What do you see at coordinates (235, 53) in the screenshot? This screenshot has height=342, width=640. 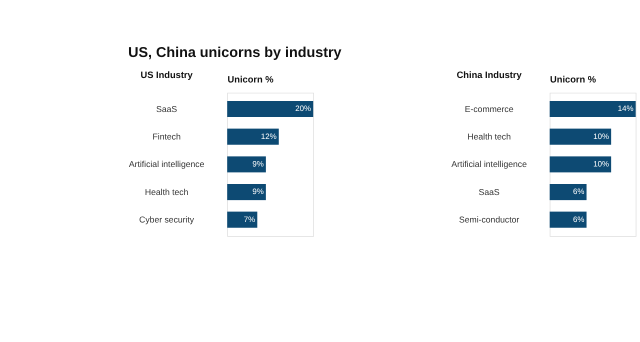 I see `chart-title: US, China unicorns by industry` at bounding box center [235, 53].